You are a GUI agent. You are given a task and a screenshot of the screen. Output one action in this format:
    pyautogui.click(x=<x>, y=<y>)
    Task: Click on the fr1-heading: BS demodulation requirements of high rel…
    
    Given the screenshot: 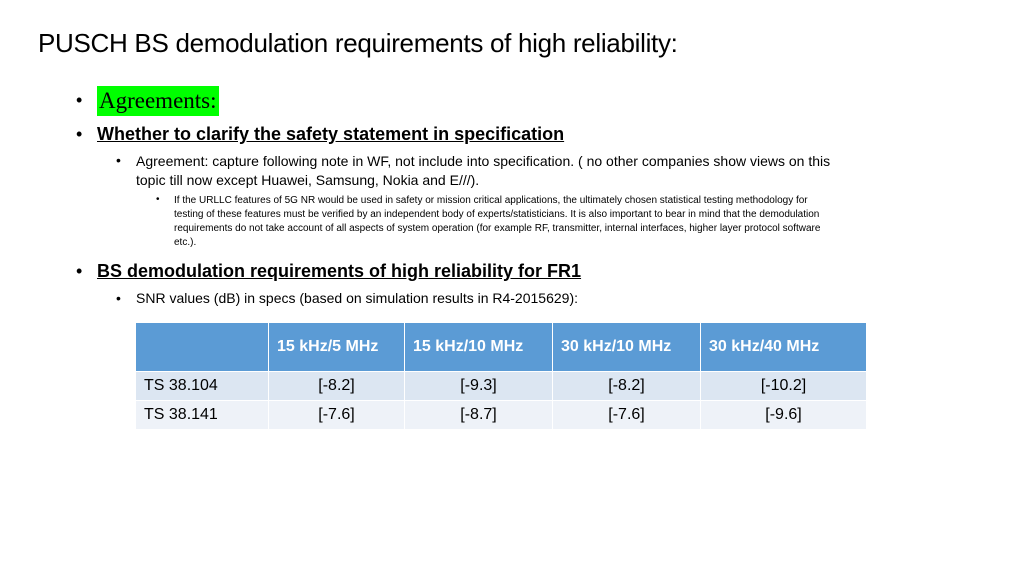 What is the action you would take?
    pyautogui.click(x=339, y=271)
    